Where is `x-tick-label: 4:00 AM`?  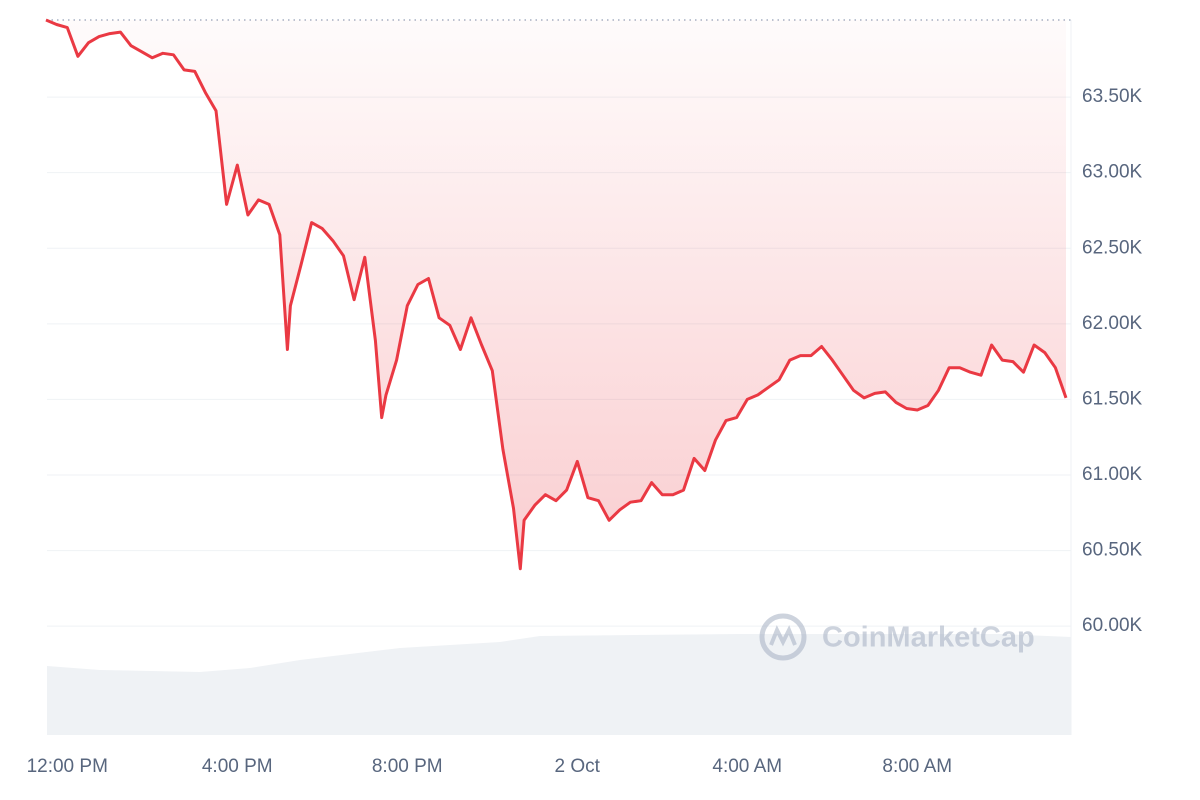 x-tick-label: 4:00 AM is located at coordinates (747, 766).